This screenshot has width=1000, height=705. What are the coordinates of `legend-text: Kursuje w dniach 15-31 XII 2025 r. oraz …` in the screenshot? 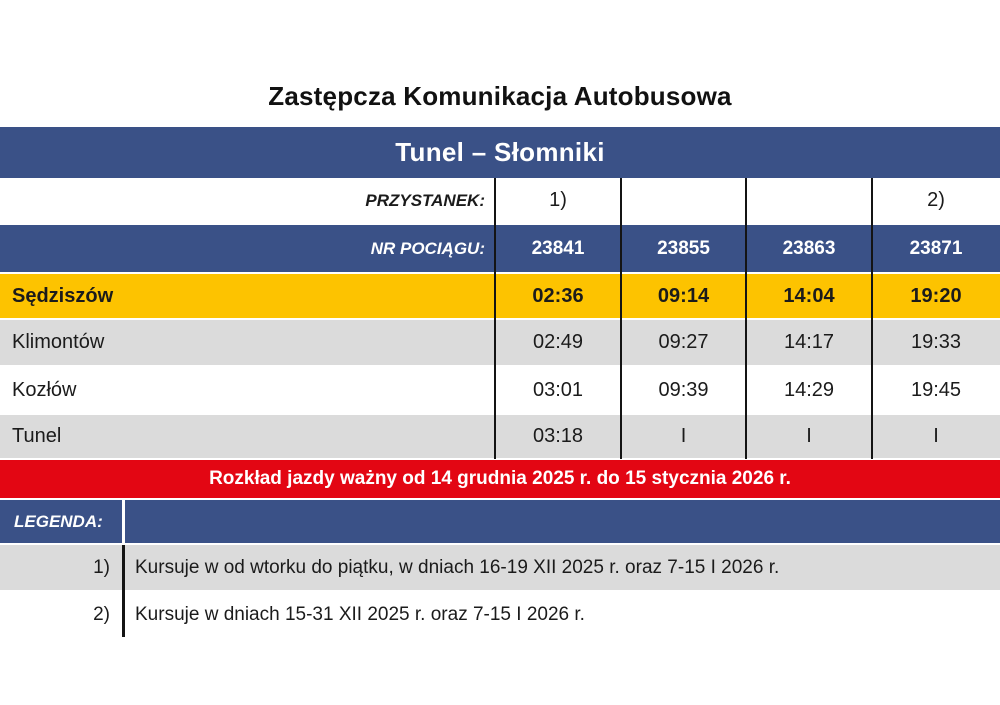 It's located at (360, 614).